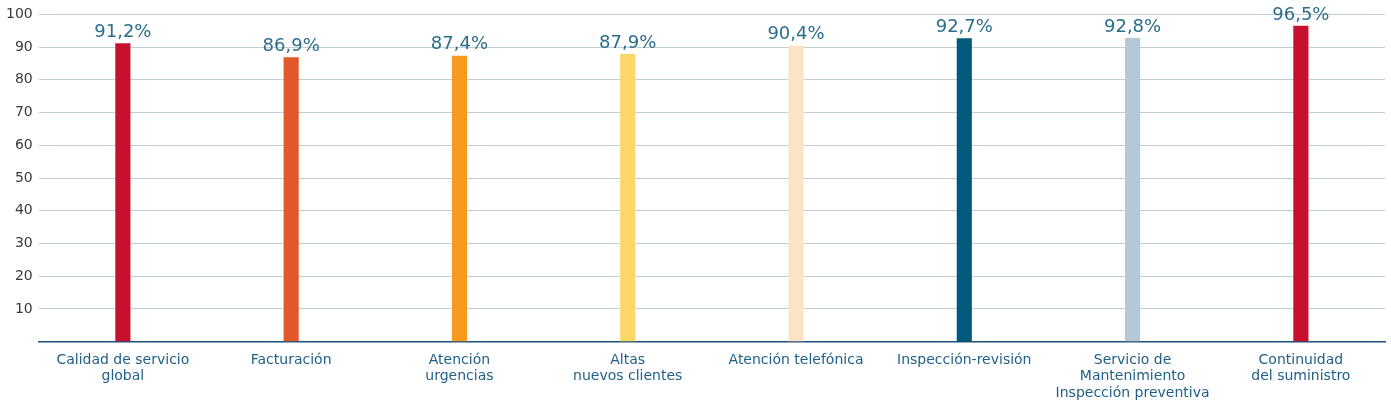 This screenshot has height=412, width=1391. I want to click on y-tick-label: 10, so click(23, 307).